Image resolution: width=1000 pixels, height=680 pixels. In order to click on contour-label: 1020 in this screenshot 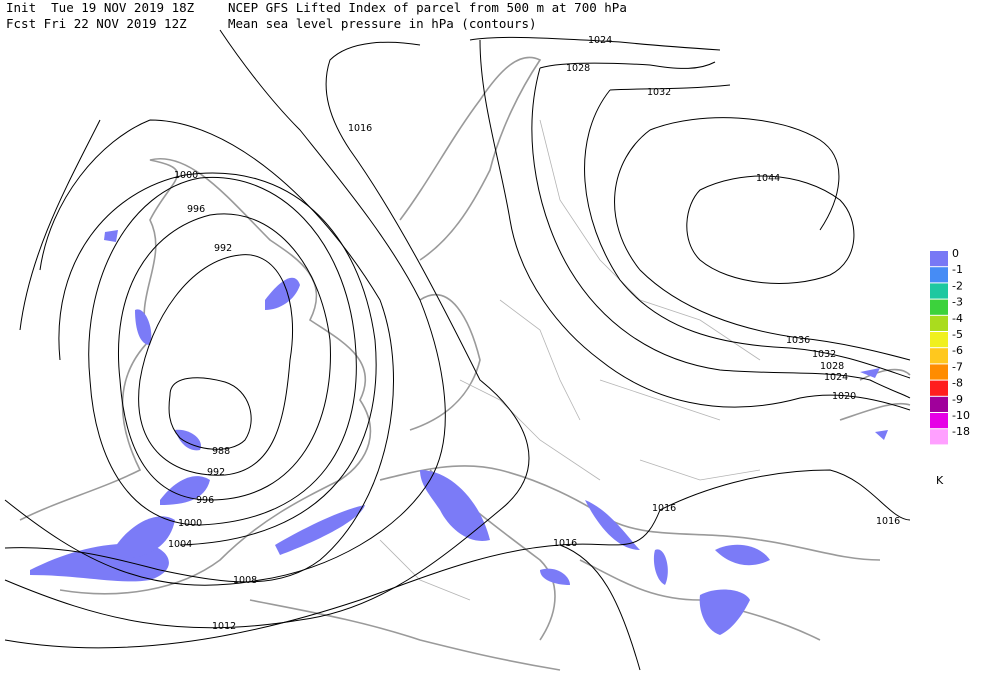, I will do `click(844, 396)`.